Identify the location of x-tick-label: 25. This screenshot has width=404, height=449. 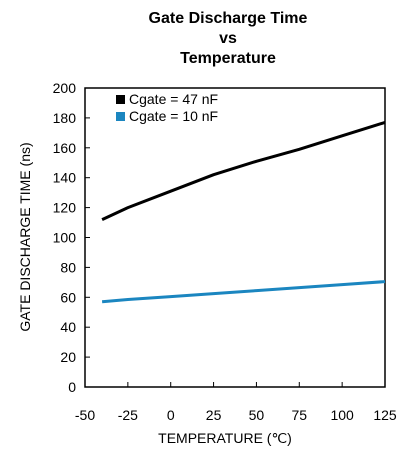
(214, 415).